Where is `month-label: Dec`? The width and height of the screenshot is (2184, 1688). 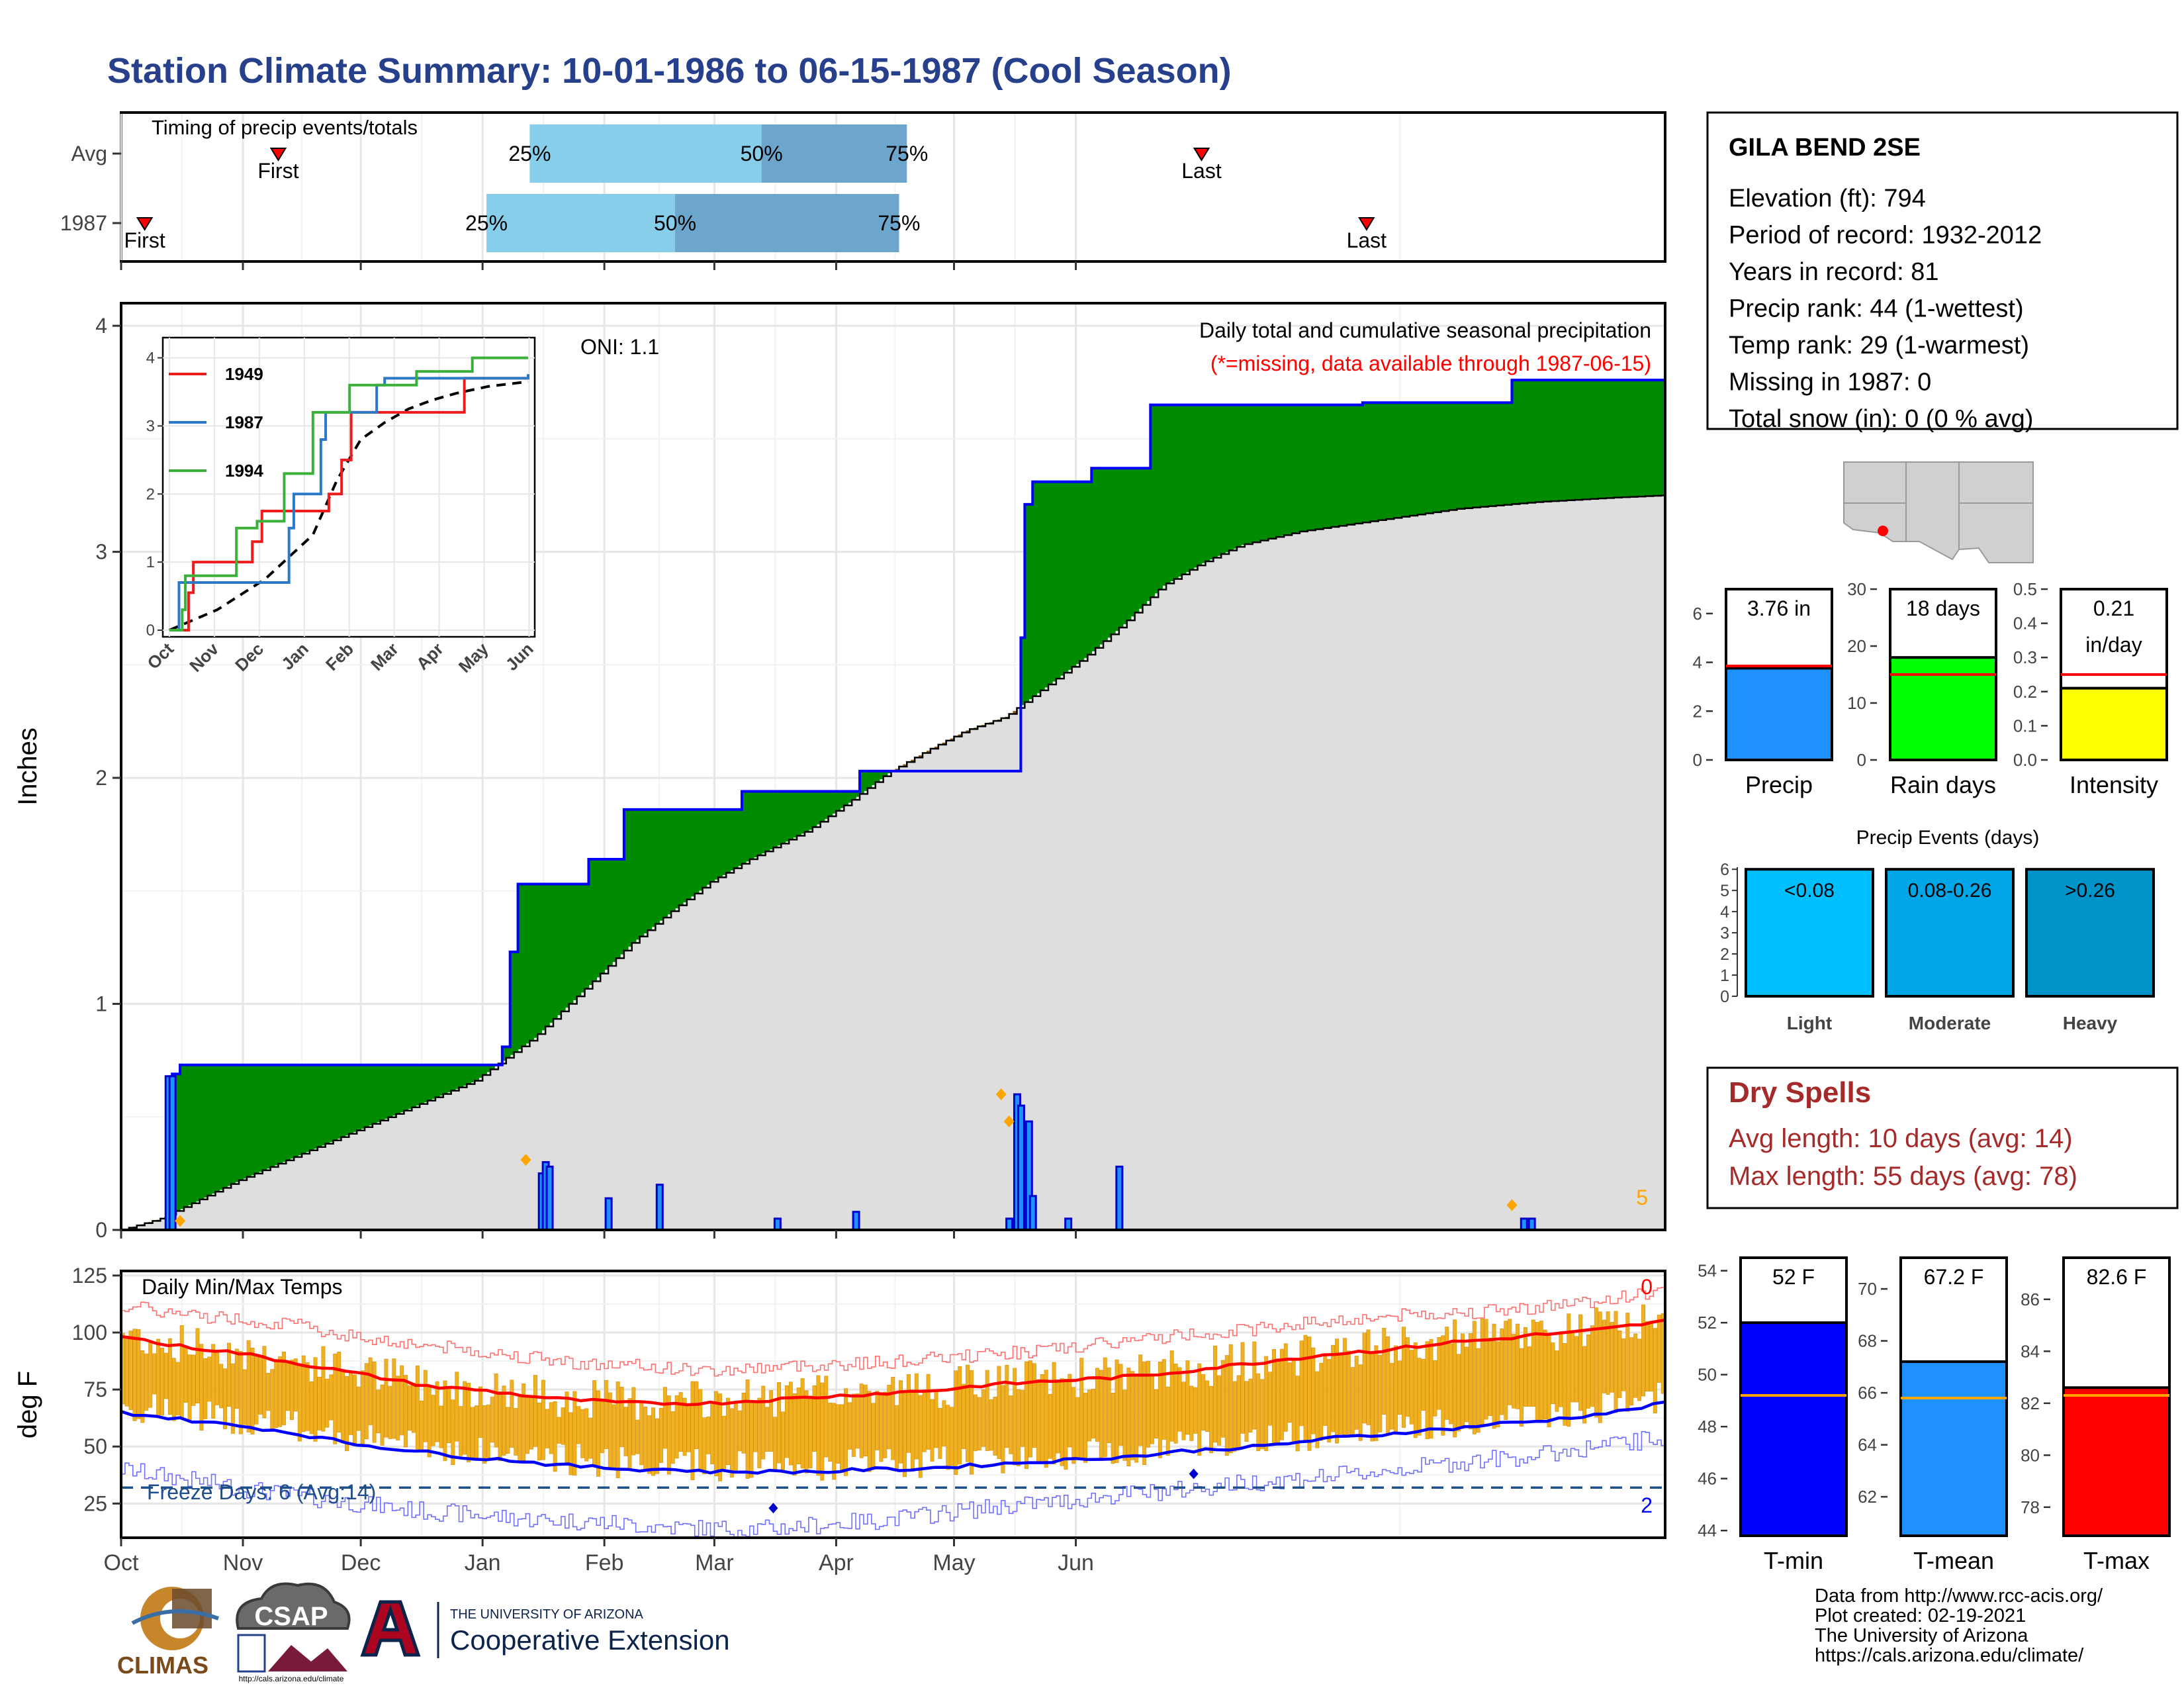 month-label: Dec is located at coordinates (361, 1562).